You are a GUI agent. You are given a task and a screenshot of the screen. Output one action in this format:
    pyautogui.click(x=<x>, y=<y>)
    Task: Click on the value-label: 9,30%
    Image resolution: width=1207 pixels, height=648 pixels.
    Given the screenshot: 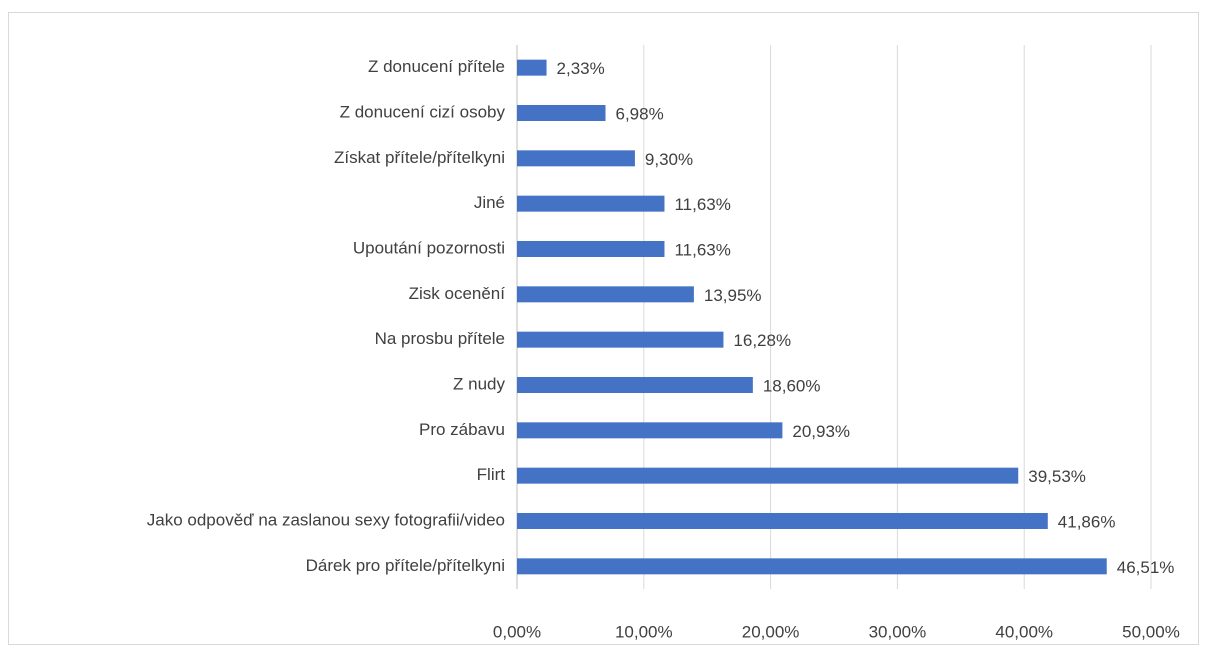 What is the action you would take?
    pyautogui.click(x=669, y=159)
    